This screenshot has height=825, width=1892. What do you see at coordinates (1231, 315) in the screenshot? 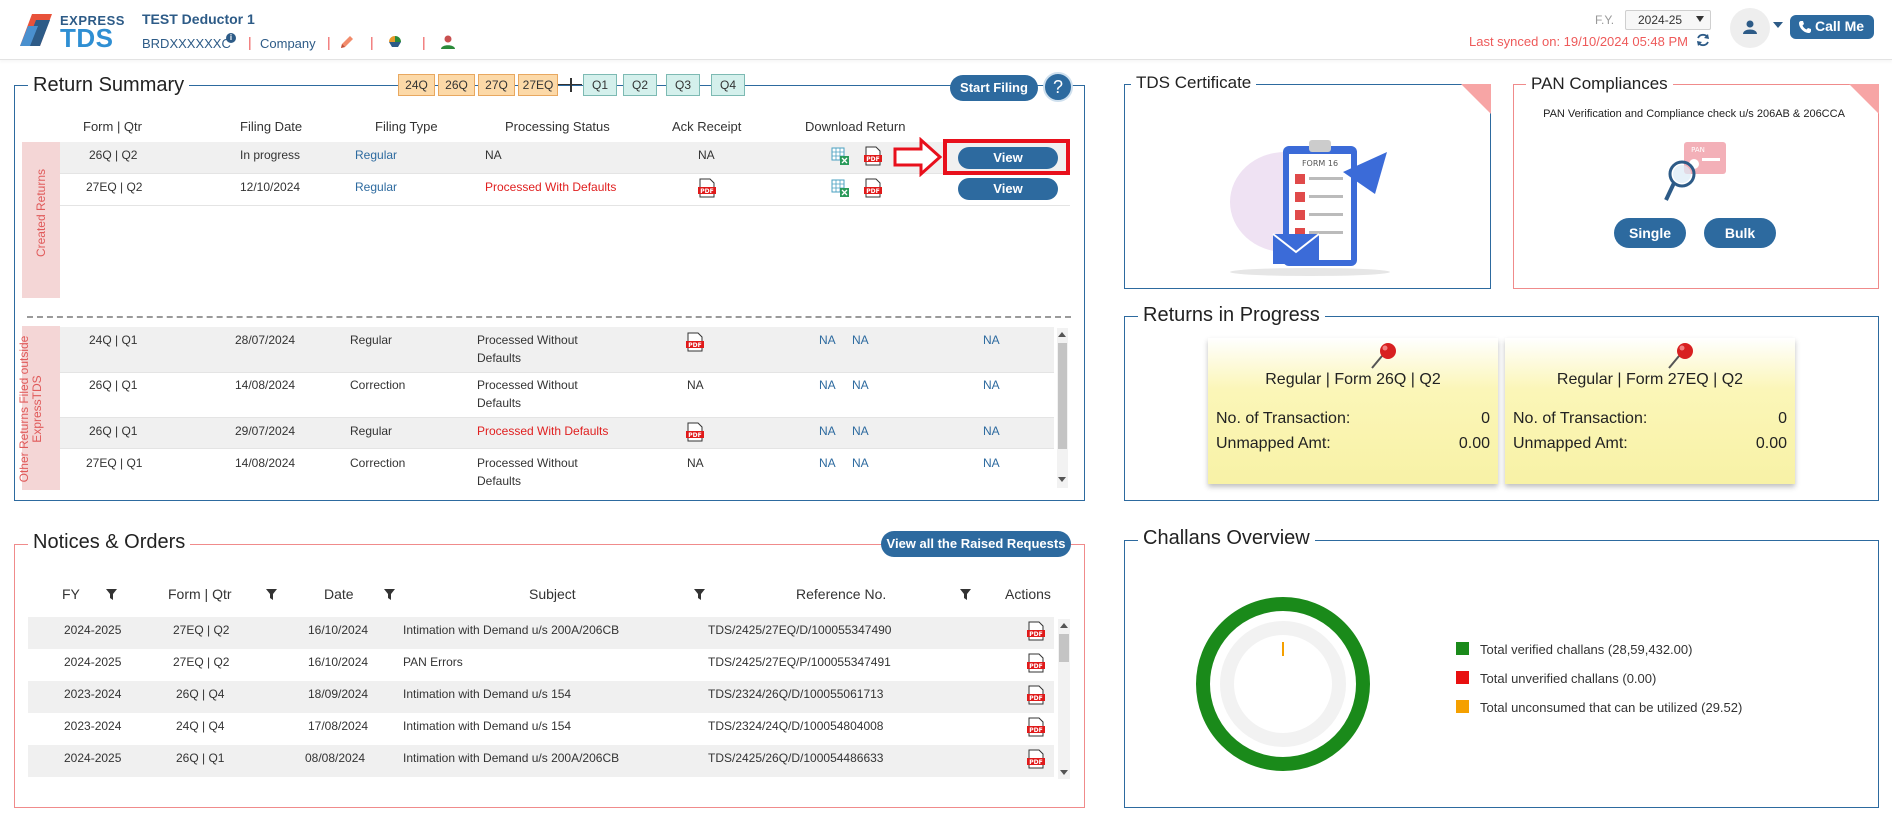
I see `returns-in-progress-title: Returns in Progress` at bounding box center [1231, 315].